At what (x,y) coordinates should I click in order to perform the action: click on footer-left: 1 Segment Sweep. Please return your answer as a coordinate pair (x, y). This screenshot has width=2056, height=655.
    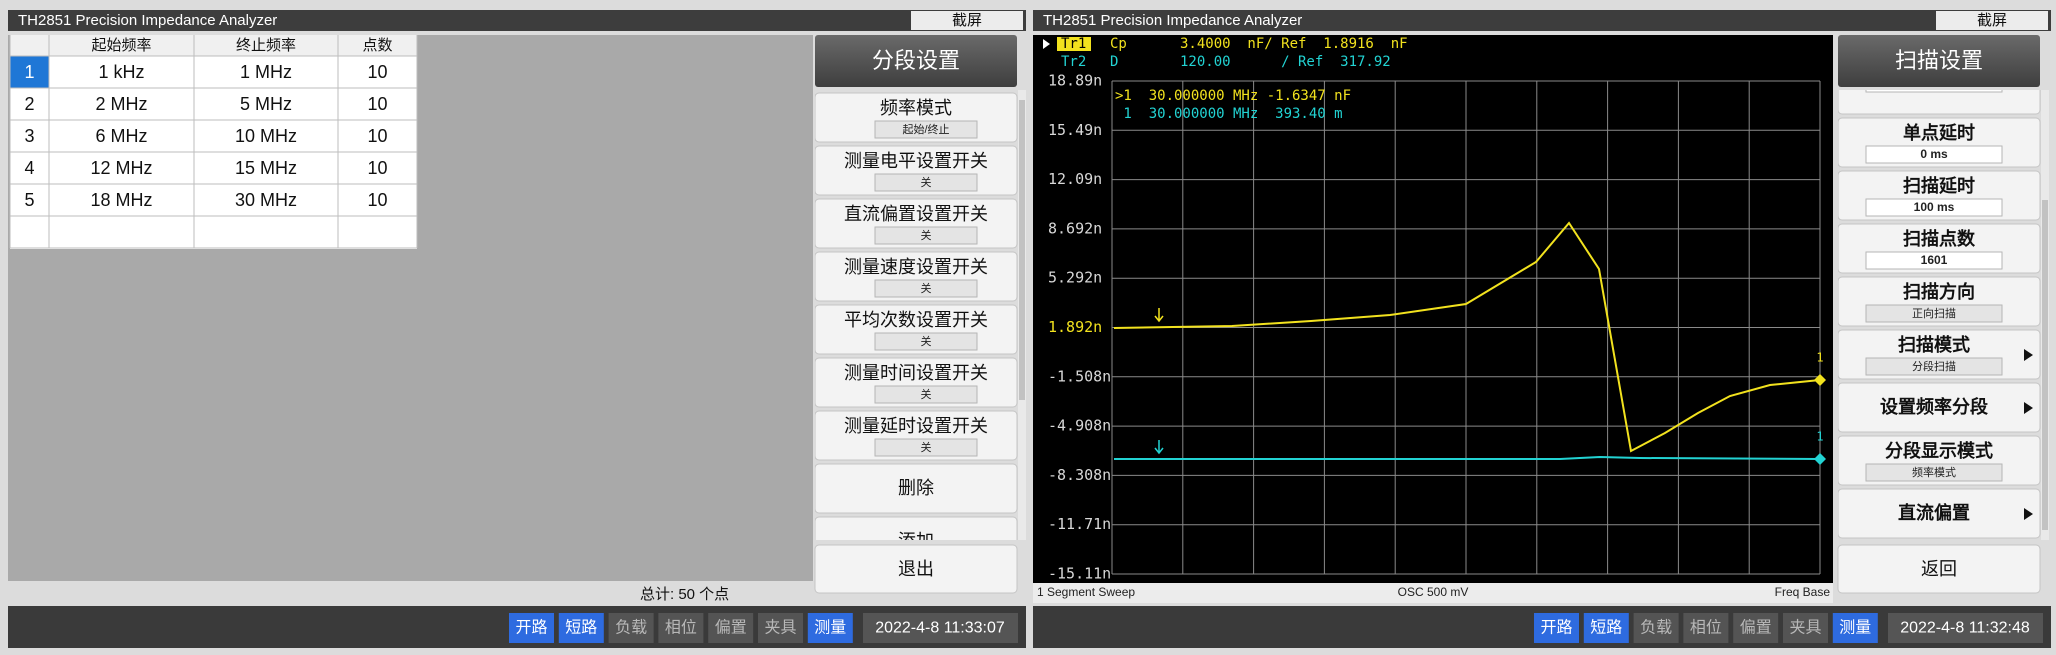
    Looking at the image, I should click on (1086, 592).